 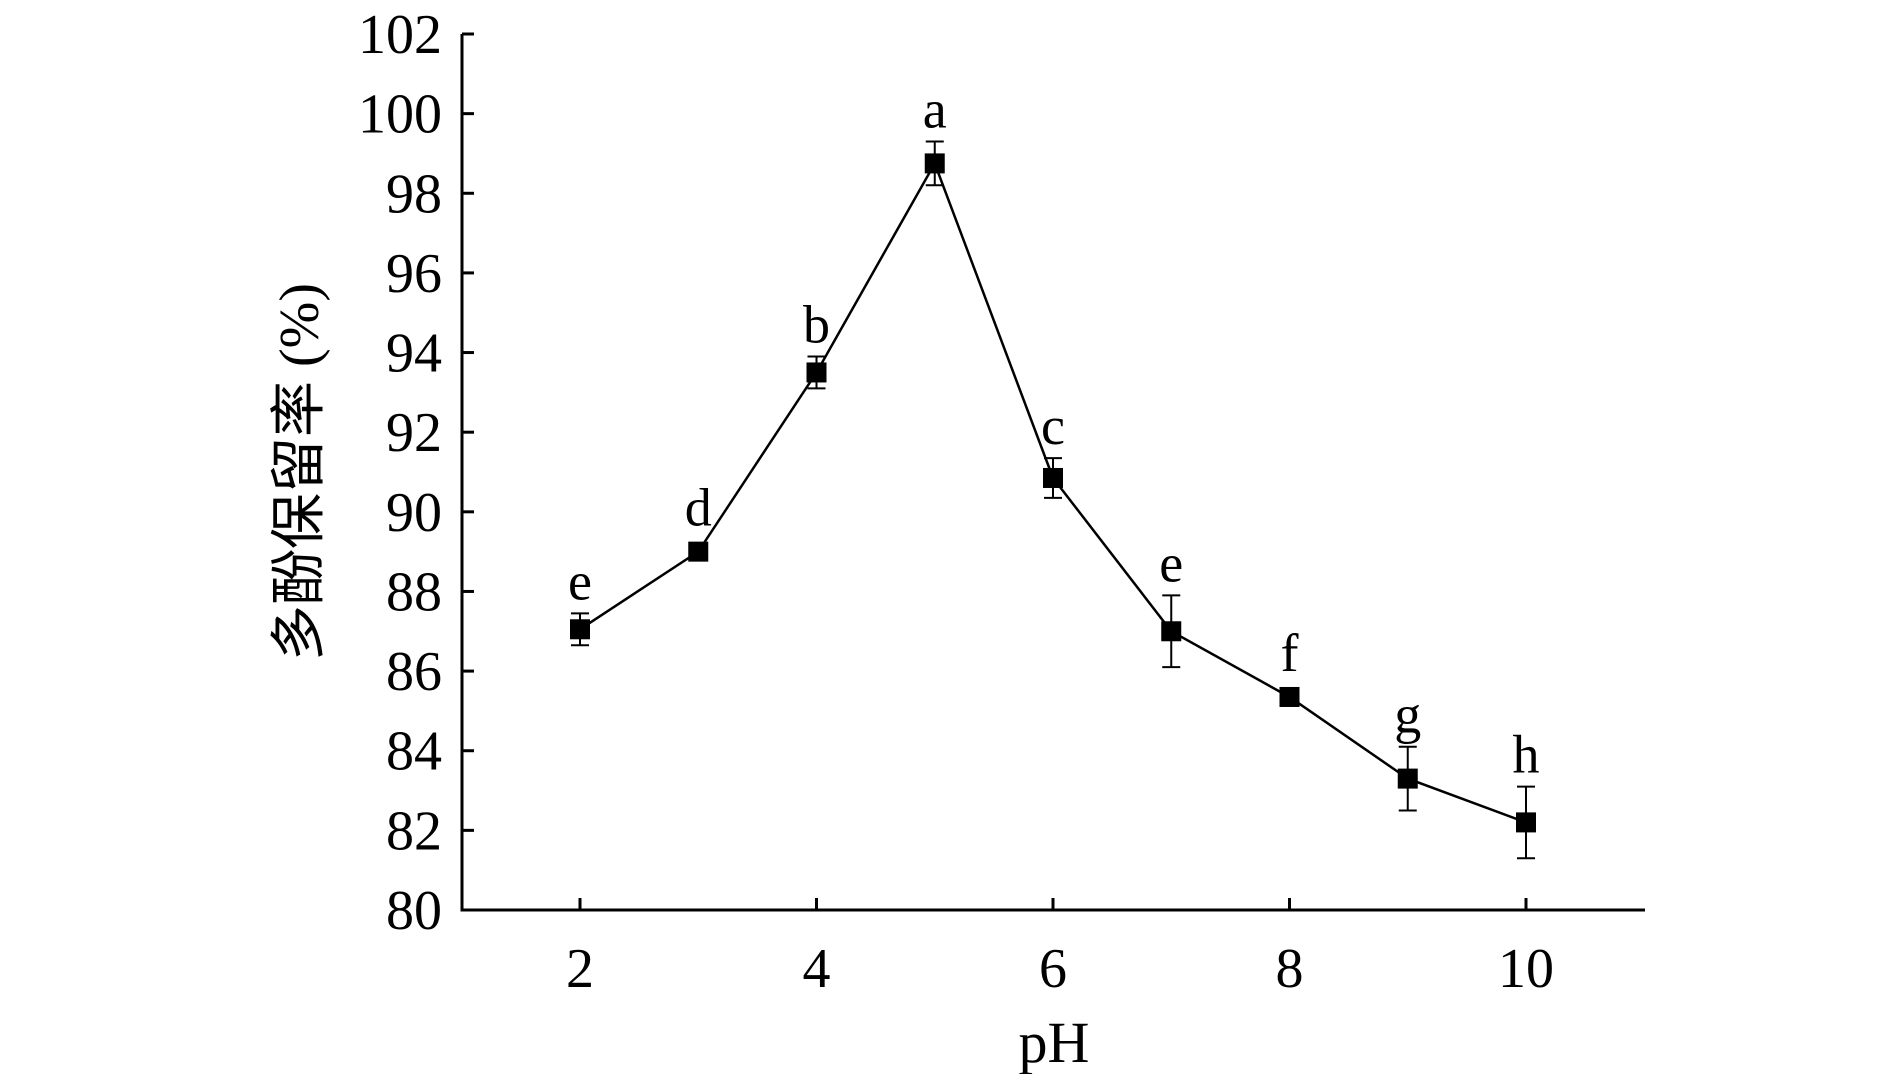 What do you see at coordinates (414, 752) in the screenshot?
I see `y-tick-label: 84` at bounding box center [414, 752].